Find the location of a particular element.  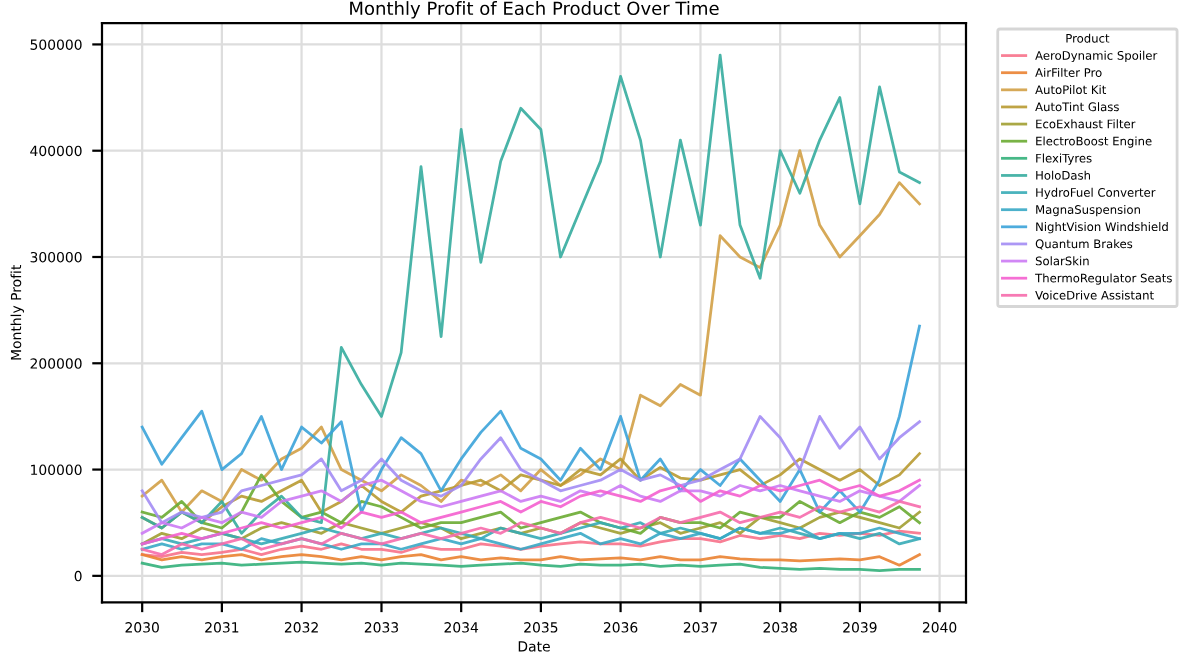

chart-title: Monthly Profit of Each Product Over Time is located at coordinates (534, 10).